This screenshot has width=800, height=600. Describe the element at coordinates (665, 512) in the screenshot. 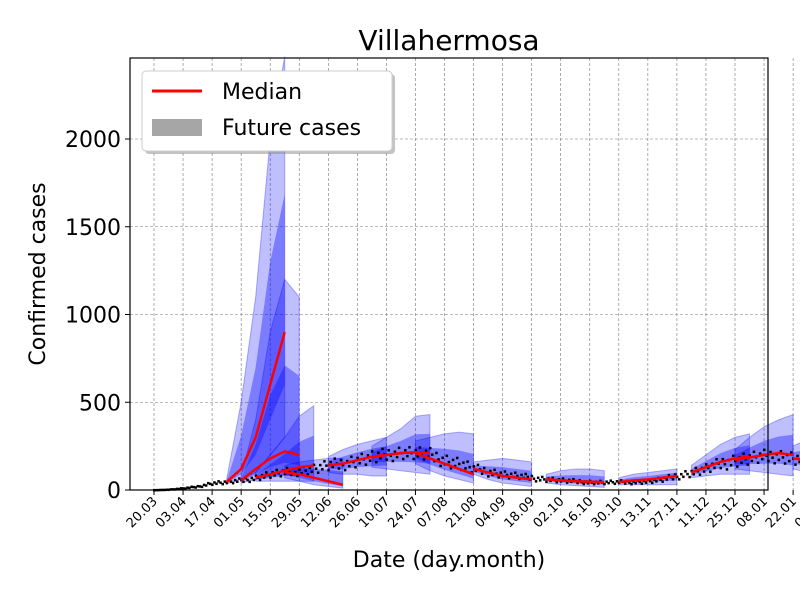

I see `x-tick-label: 27.11` at that location.